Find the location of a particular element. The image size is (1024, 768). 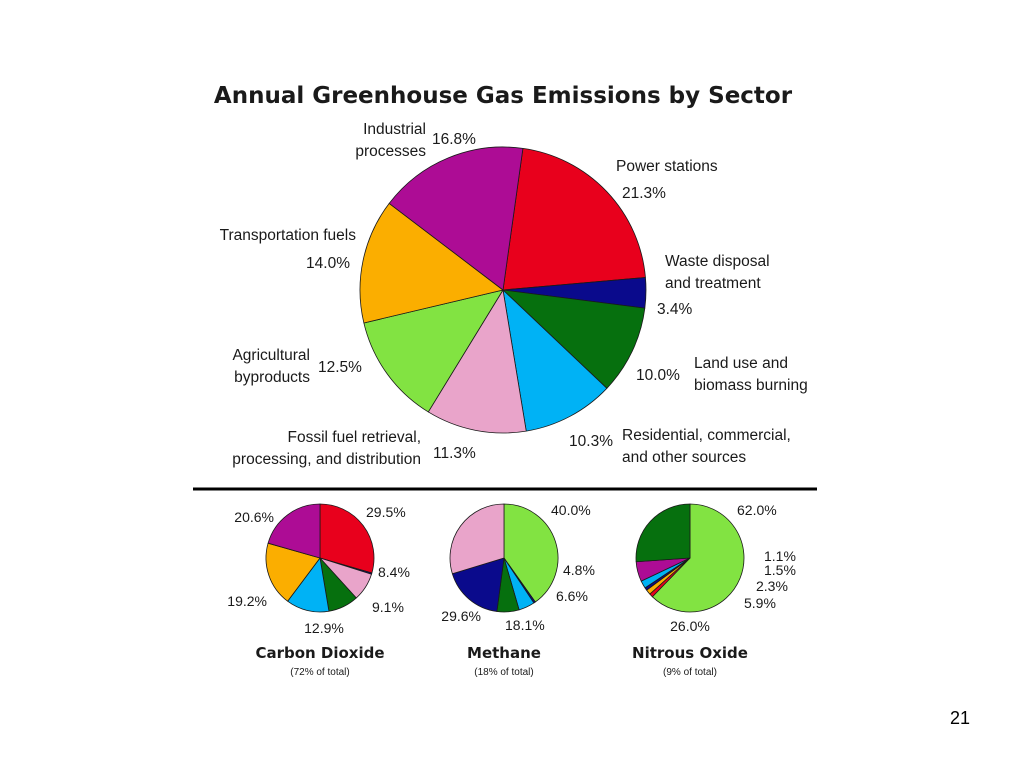

main-slice-fossil-fuel-retrieval-processing-and-distribution is located at coordinates (477, 361).